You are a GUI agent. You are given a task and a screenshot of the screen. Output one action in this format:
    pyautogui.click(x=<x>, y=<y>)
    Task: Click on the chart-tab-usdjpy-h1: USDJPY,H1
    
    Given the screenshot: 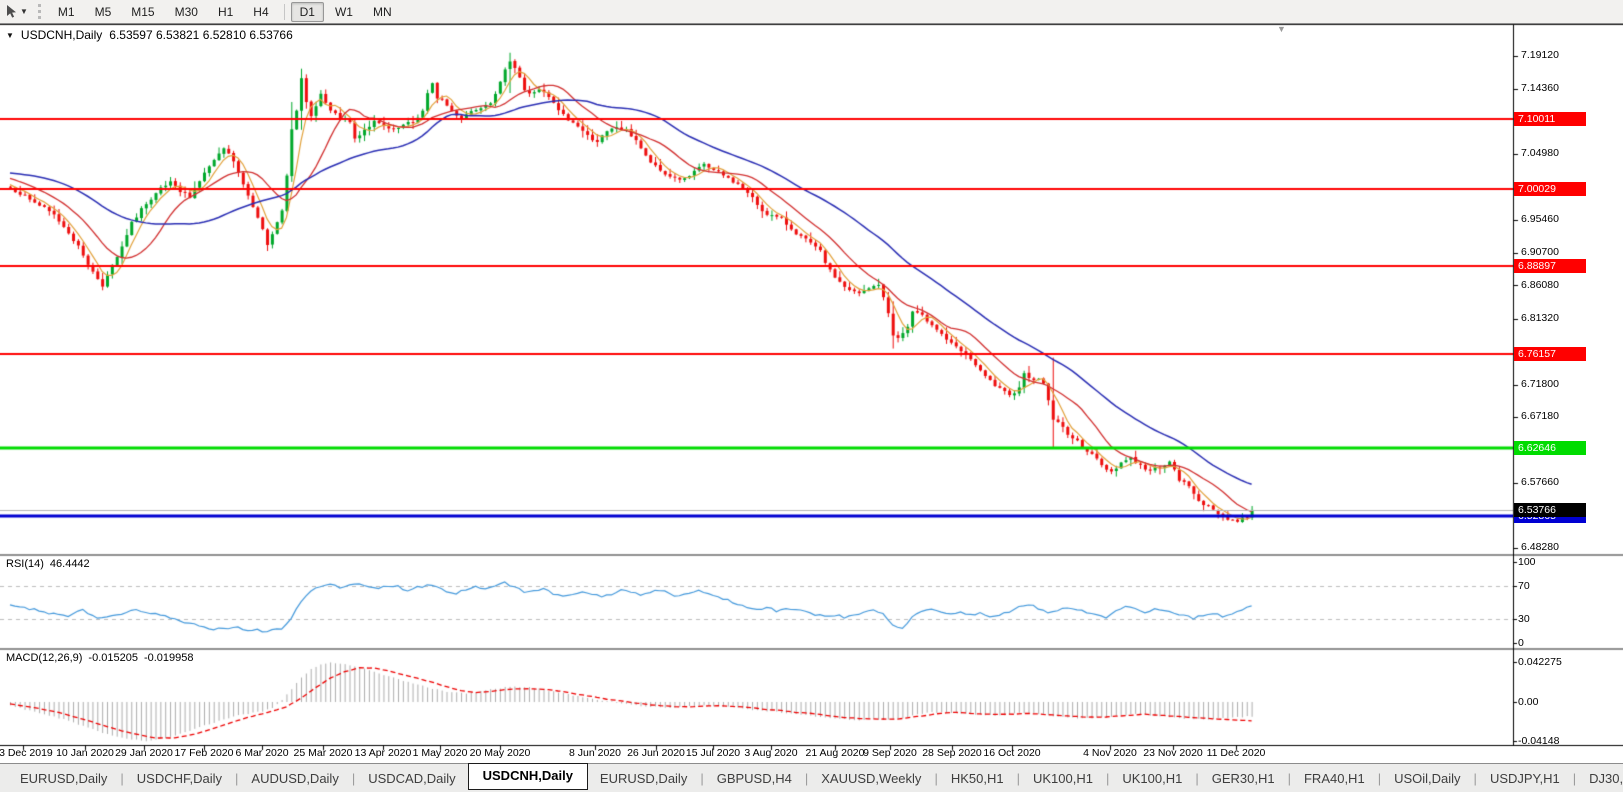 What is the action you would take?
    pyautogui.click(x=1524, y=778)
    